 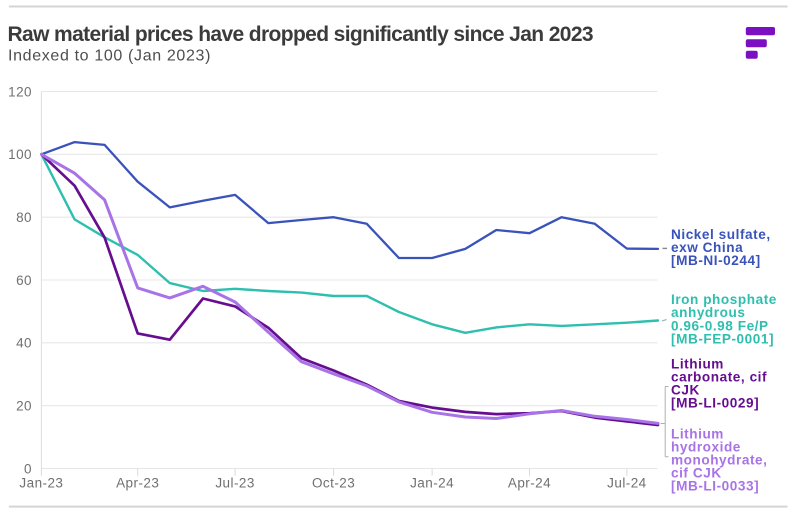 I want to click on svg-text: Apr-23, so click(x=137, y=483).